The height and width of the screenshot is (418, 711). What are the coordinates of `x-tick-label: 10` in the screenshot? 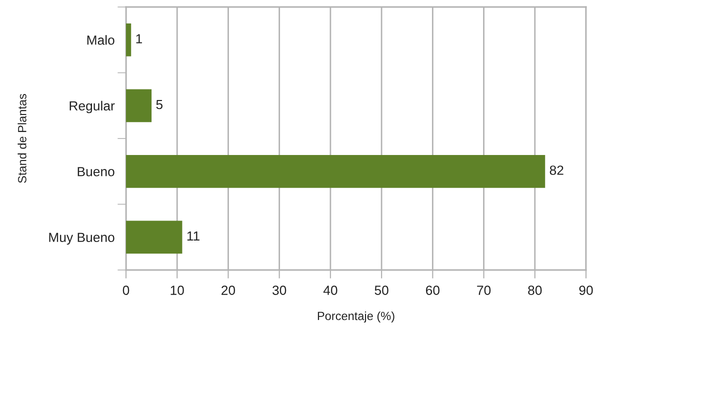 It's located at (177, 290).